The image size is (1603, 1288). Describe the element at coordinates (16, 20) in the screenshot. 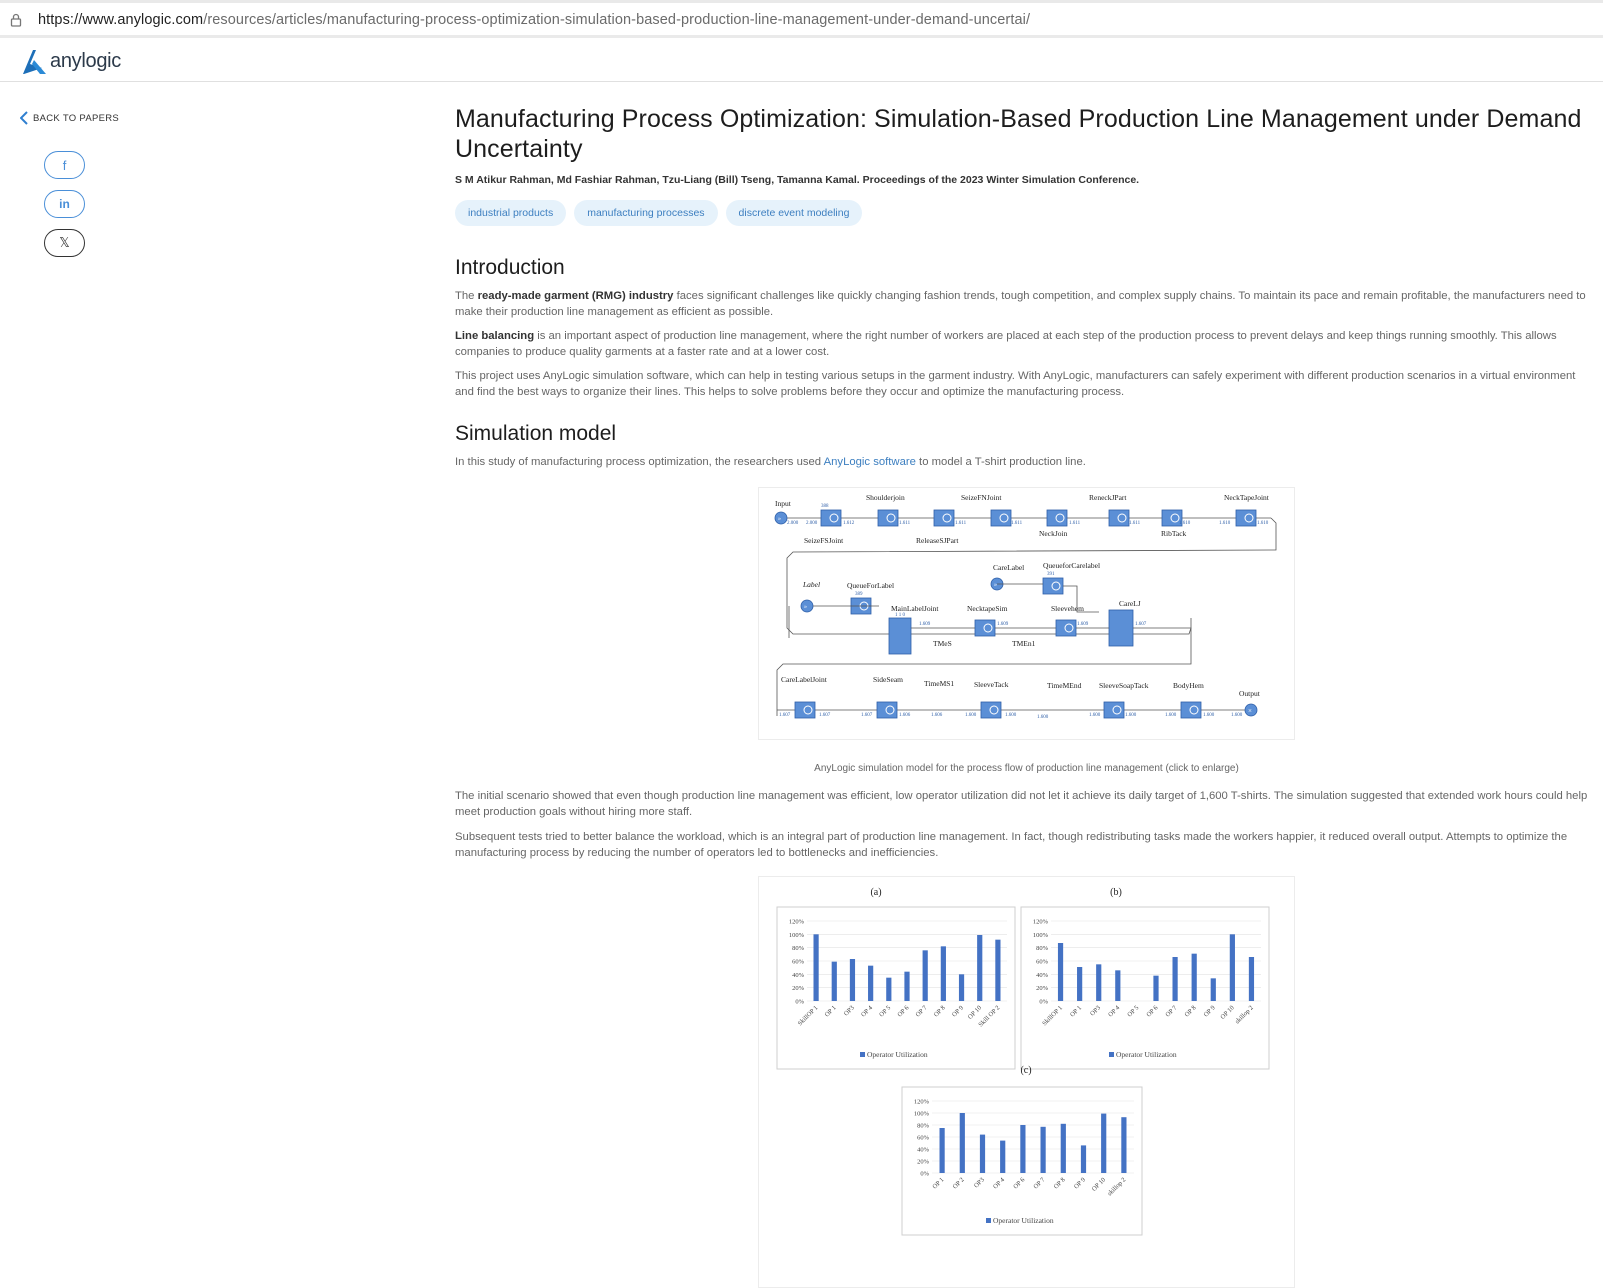

I see `lock-icon` at that location.